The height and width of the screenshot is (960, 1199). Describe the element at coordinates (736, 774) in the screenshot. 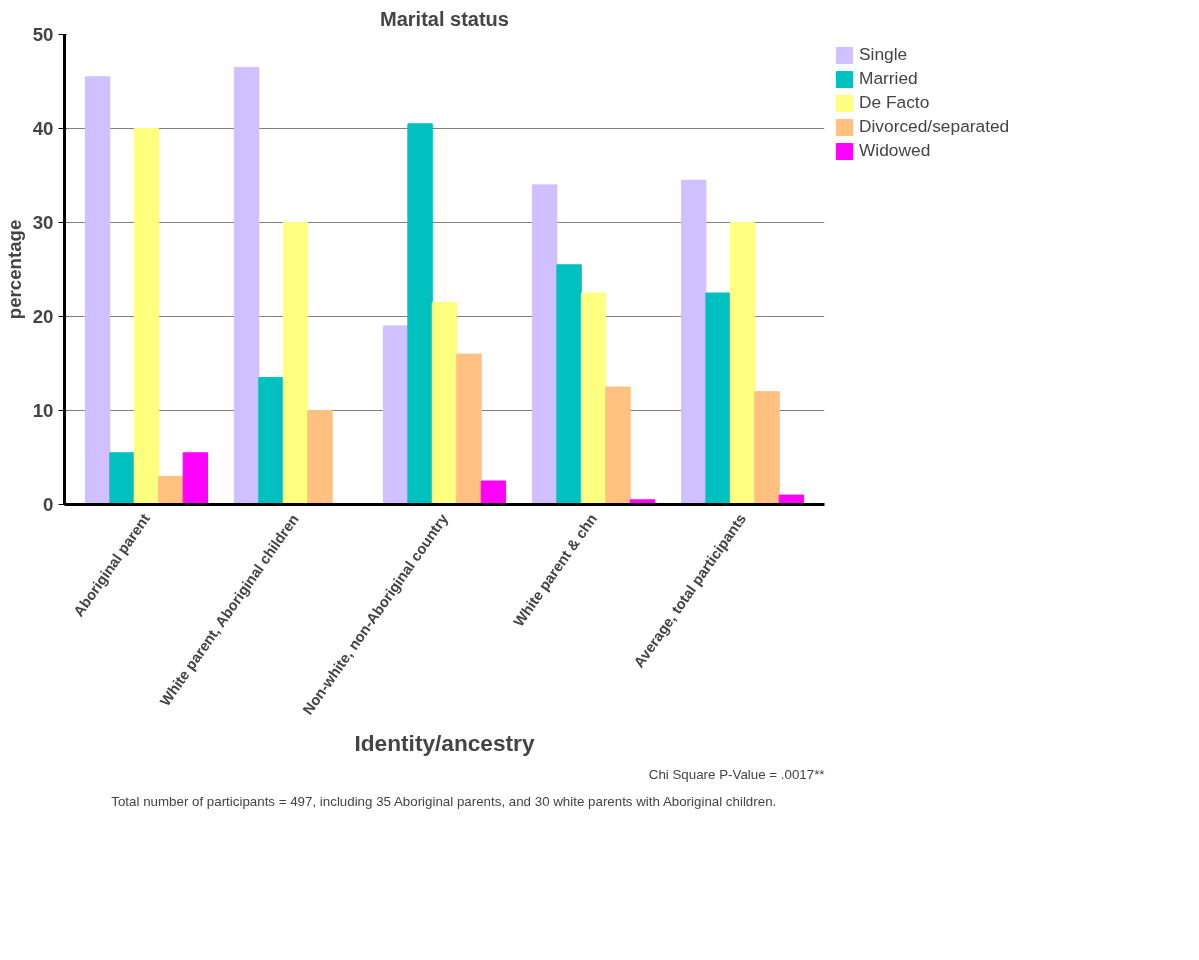

I see `text: Chi Square P-Value = .0017**` at that location.